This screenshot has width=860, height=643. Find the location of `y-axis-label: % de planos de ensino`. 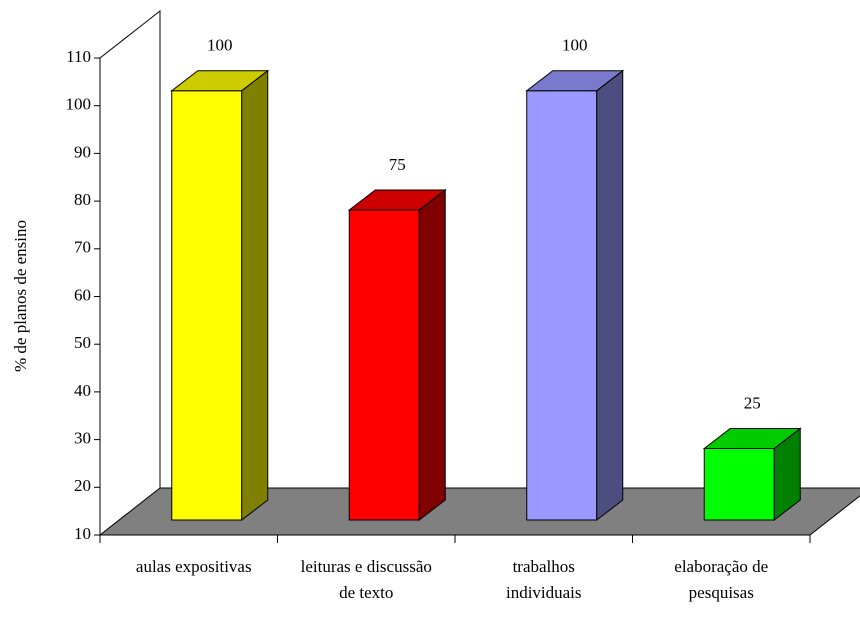

y-axis-label: % de planos de ensino is located at coordinates (20, 296).